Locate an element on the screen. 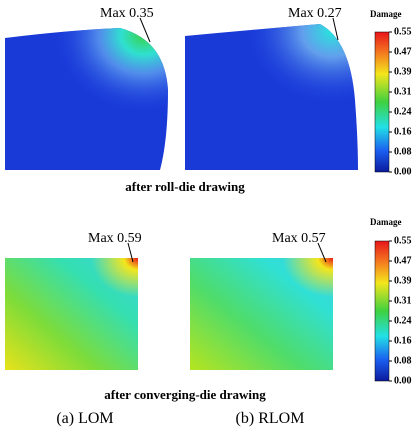 The width and height of the screenshot is (420, 434). max-label: Max 0.57 is located at coordinates (299, 238).